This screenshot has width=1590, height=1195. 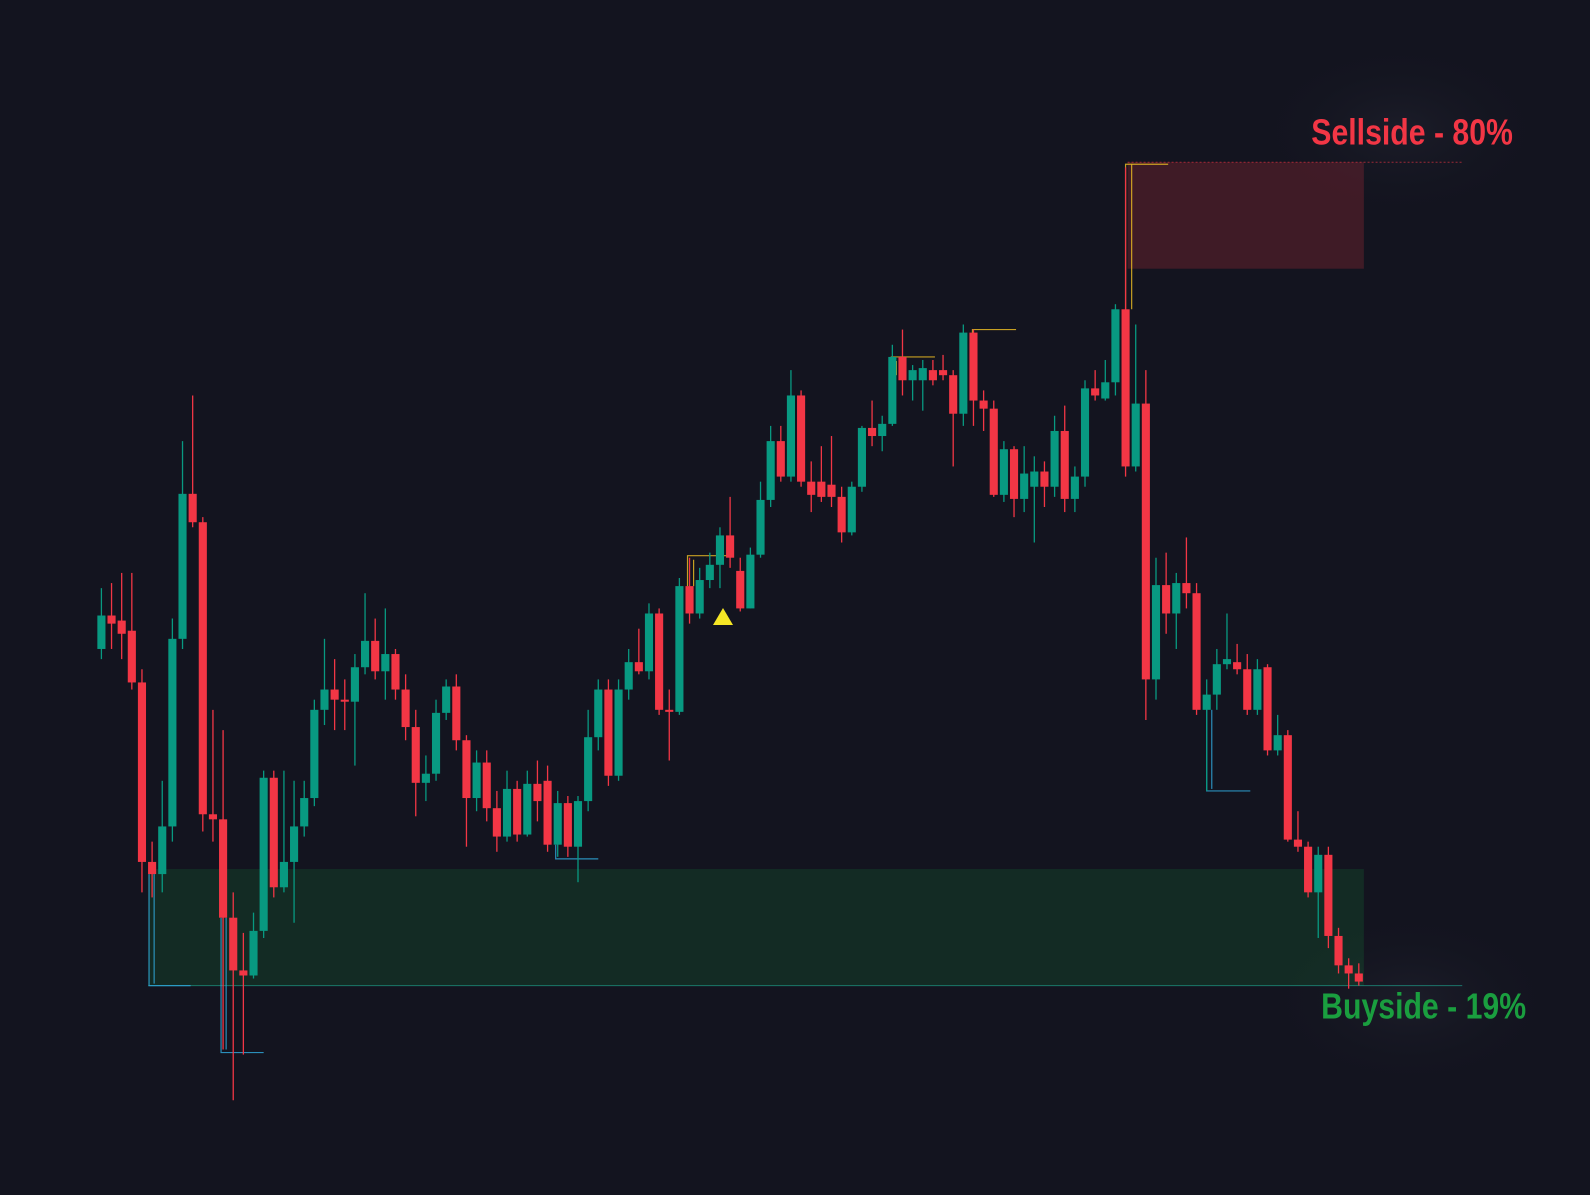 What do you see at coordinates (1418, 570) in the screenshot?
I see `labels: Sellside - 80% Buyside - 19%` at bounding box center [1418, 570].